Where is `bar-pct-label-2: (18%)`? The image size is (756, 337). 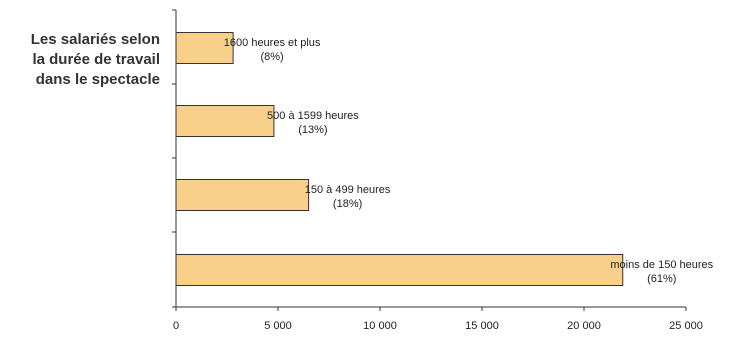 bar-pct-label-2: (18%) is located at coordinates (347, 204).